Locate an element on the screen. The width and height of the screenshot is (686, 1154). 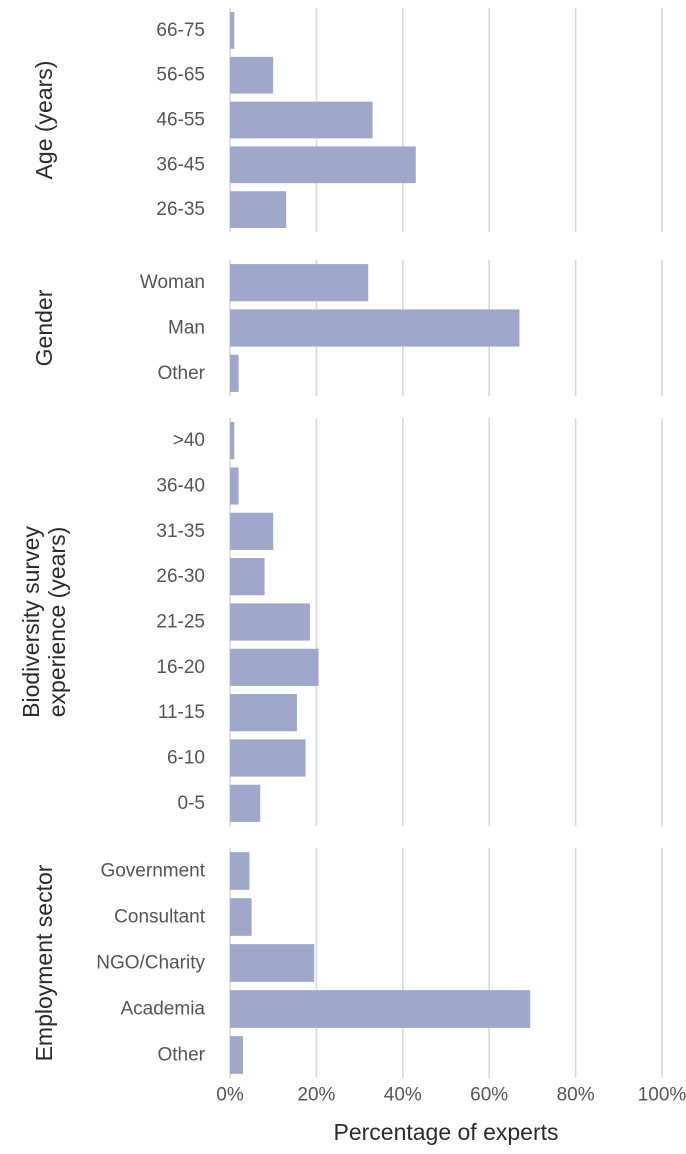
x-tick-label: 40% is located at coordinates (403, 1095).